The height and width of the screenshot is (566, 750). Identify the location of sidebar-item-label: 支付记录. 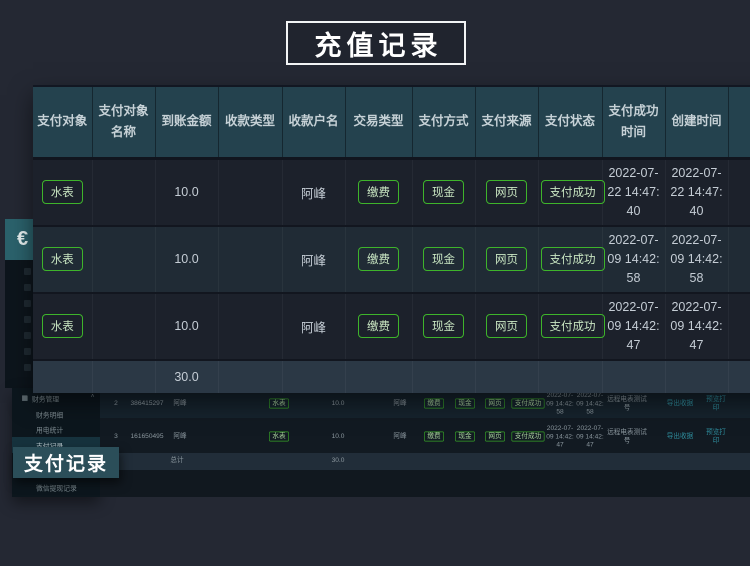
(49, 445).